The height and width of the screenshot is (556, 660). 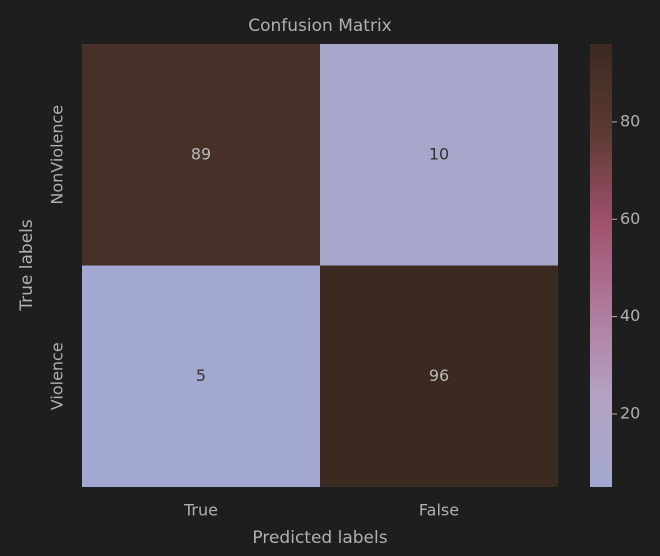 What do you see at coordinates (630, 412) in the screenshot?
I see `colorbar-tick-label: 20` at bounding box center [630, 412].